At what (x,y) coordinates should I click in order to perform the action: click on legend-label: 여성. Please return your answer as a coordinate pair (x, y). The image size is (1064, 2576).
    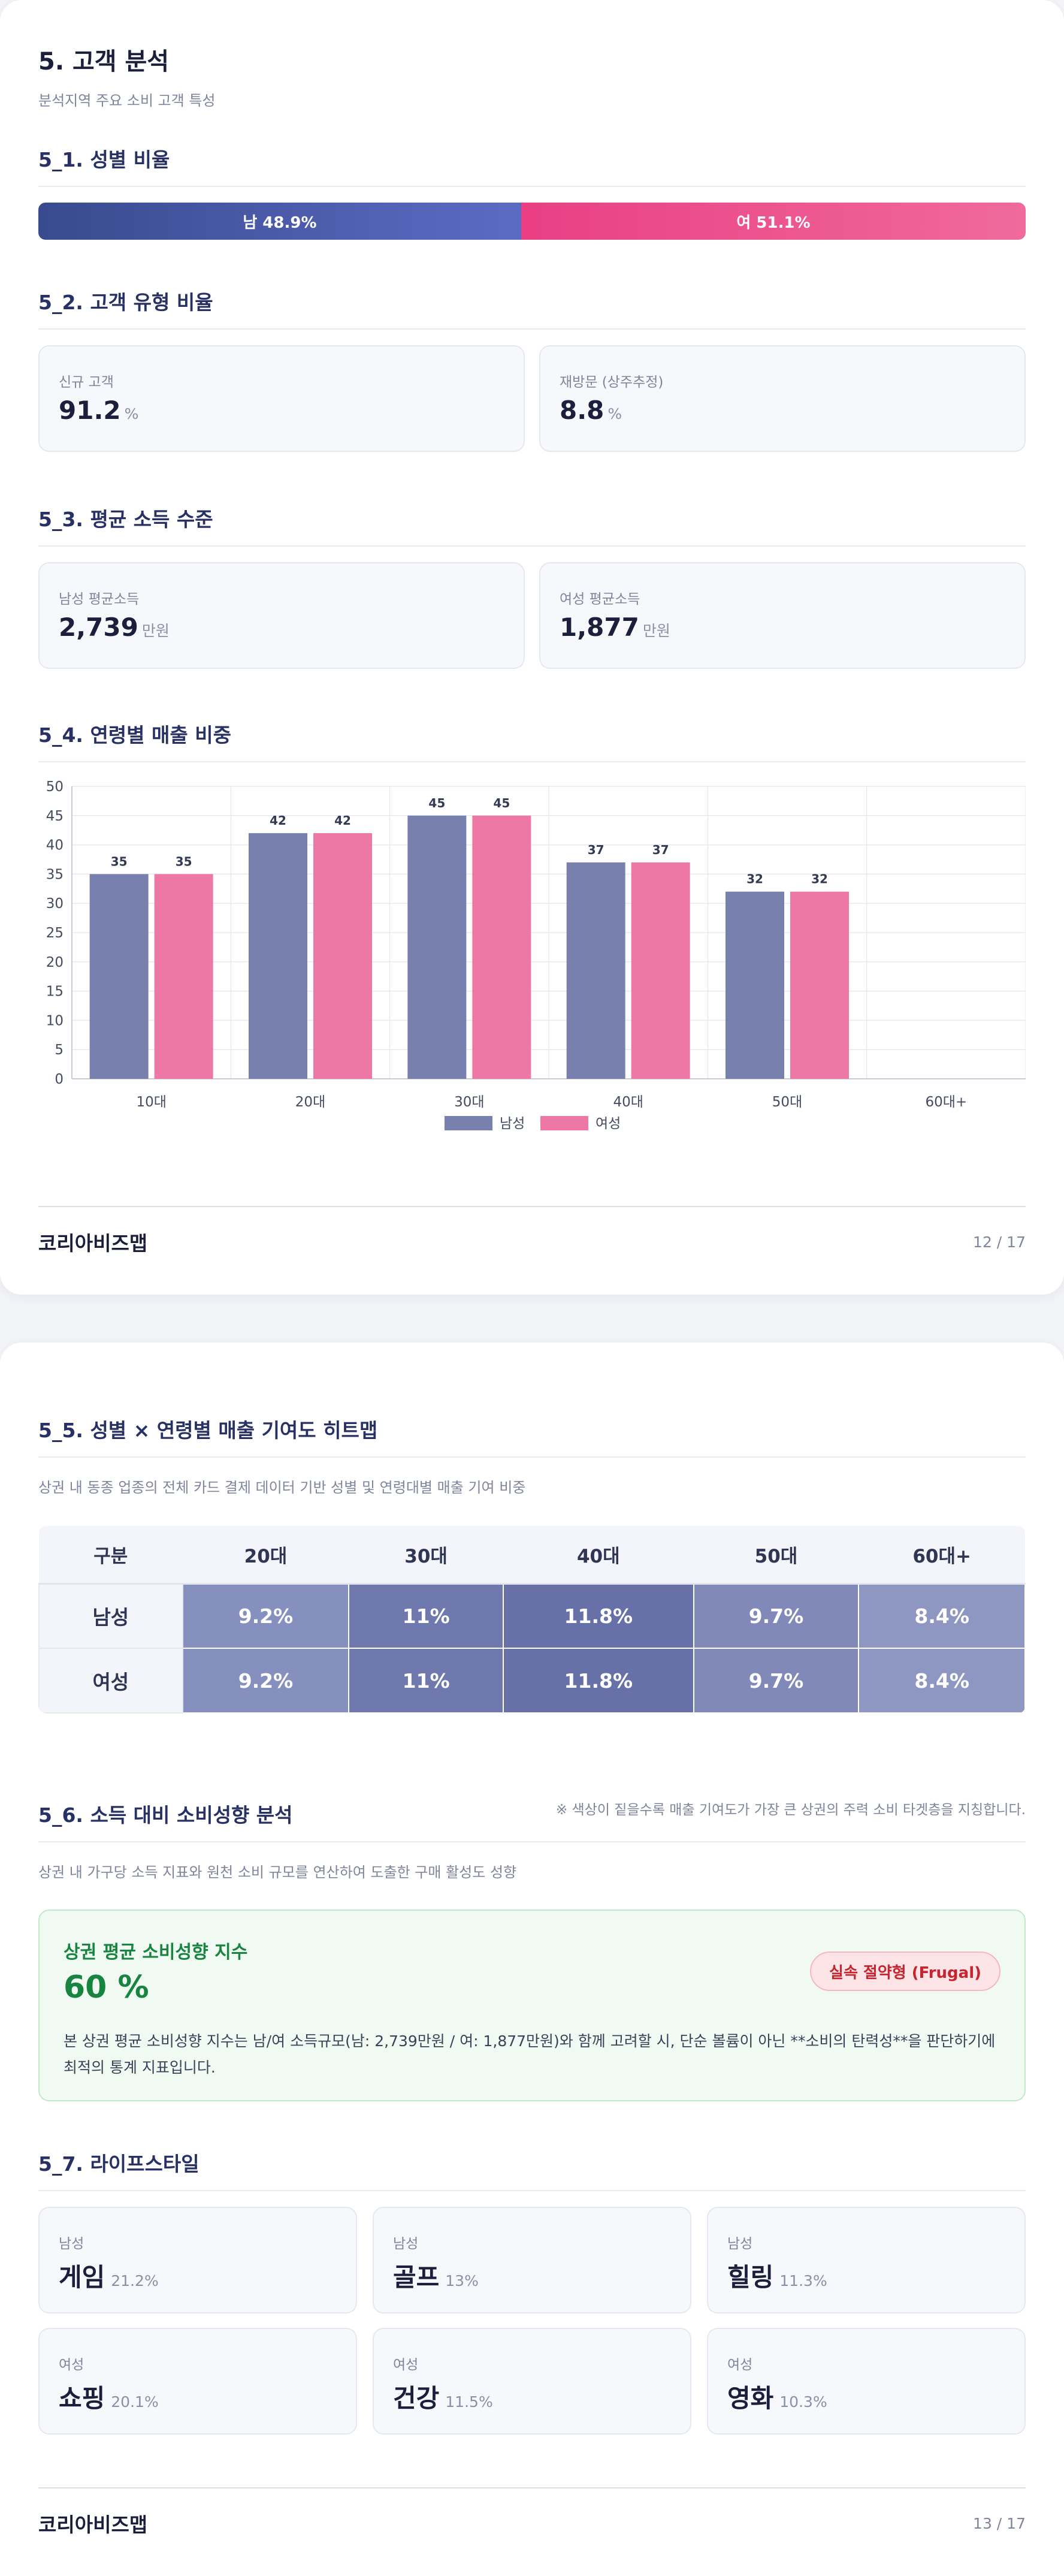
    Looking at the image, I should click on (608, 1124).